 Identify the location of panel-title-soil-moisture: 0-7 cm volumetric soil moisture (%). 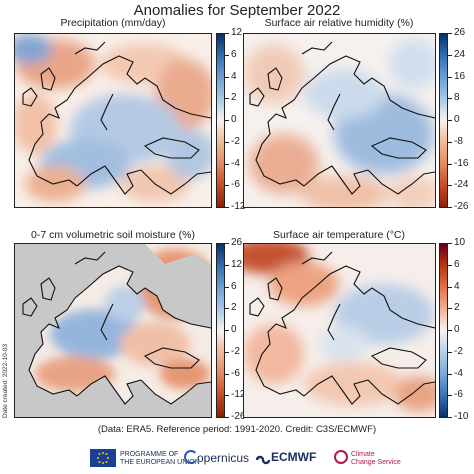
(113, 235).